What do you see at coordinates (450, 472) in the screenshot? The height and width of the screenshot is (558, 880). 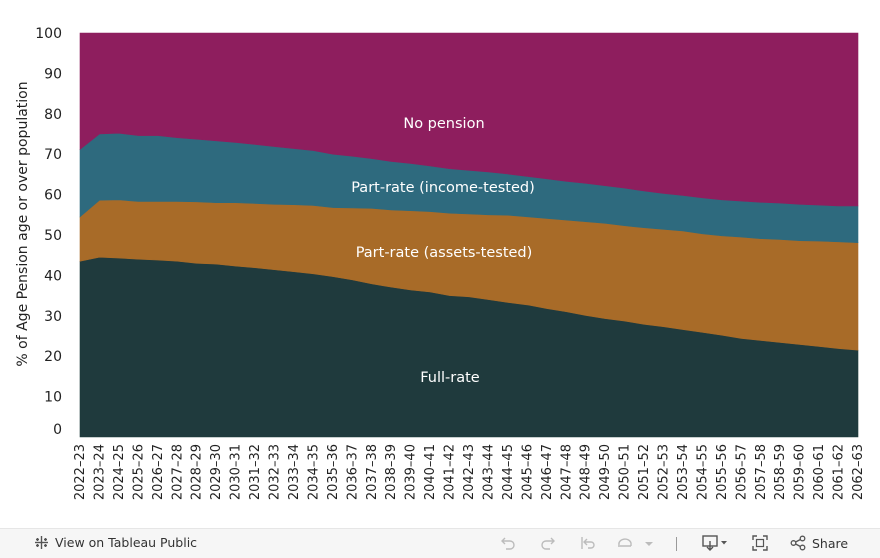 I see `x-tick-label: 2041–42` at bounding box center [450, 472].